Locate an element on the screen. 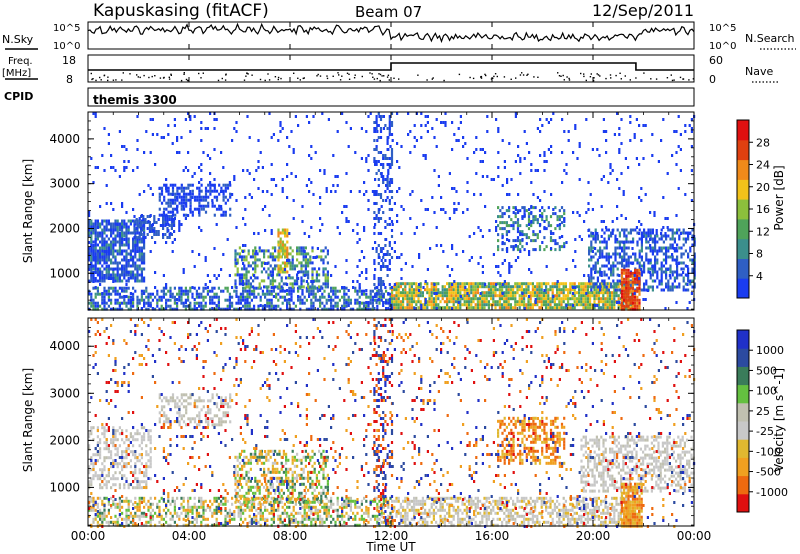 The height and width of the screenshot is (554, 800). cpid-label: CPID is located at coordinates (18, 96).